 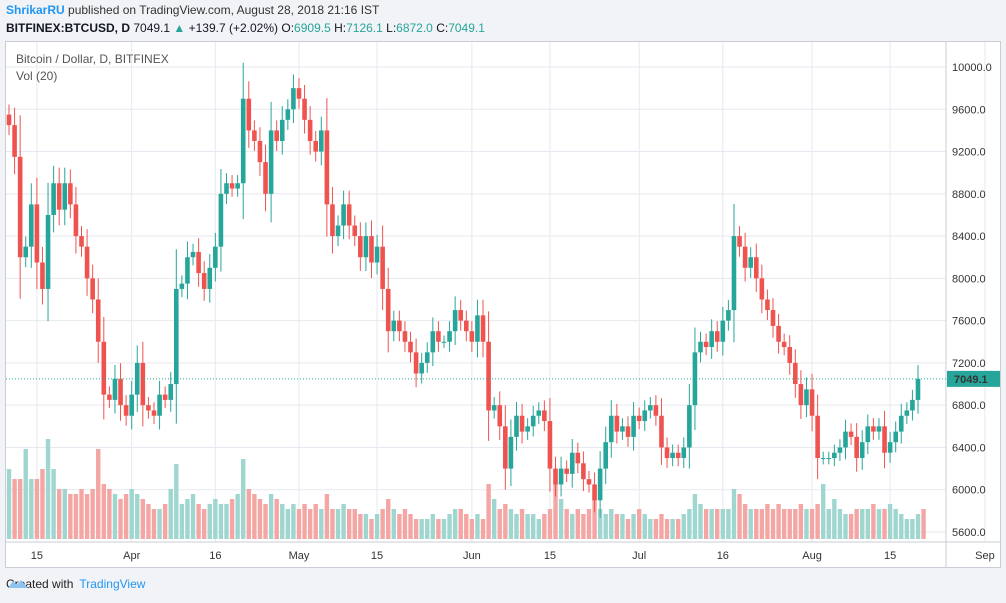 What do you see at coordinates (152, 28) in the screenshot?
I see `last-price: 7049.1` at bounding box center [152, 28].